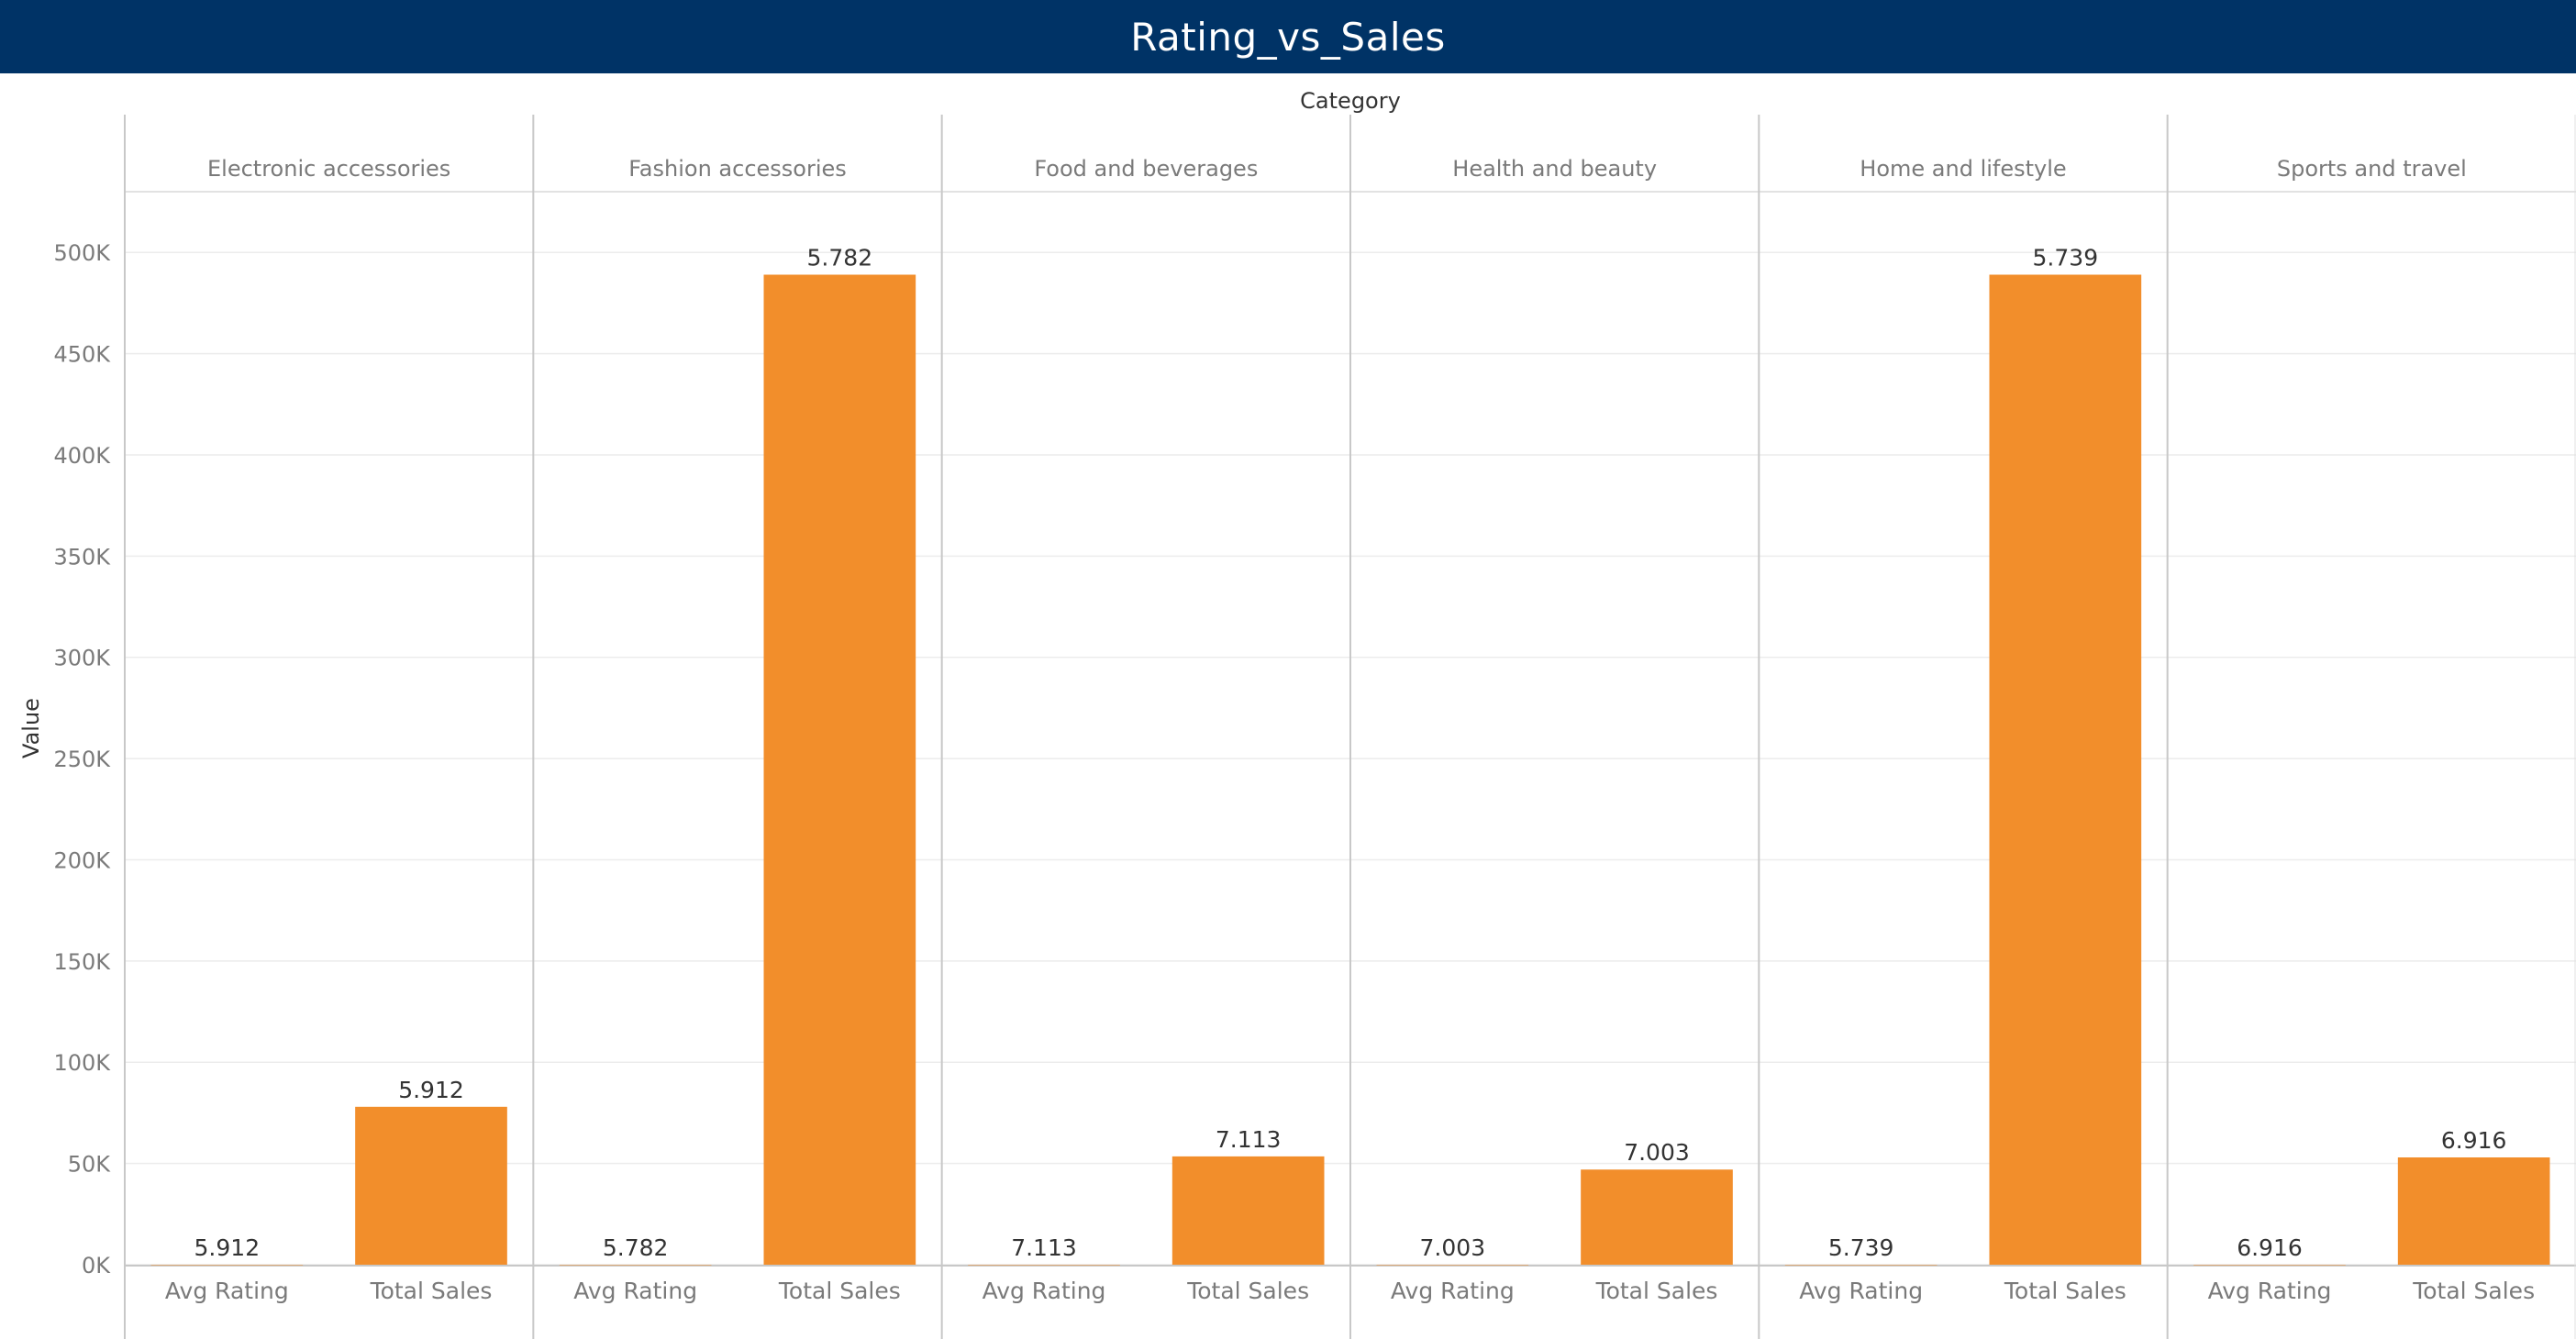  What do you see at coordinates (1554, 169) in the screenshot?
I see `category-header: Health and beauty` at bounding box center [1554, 169].